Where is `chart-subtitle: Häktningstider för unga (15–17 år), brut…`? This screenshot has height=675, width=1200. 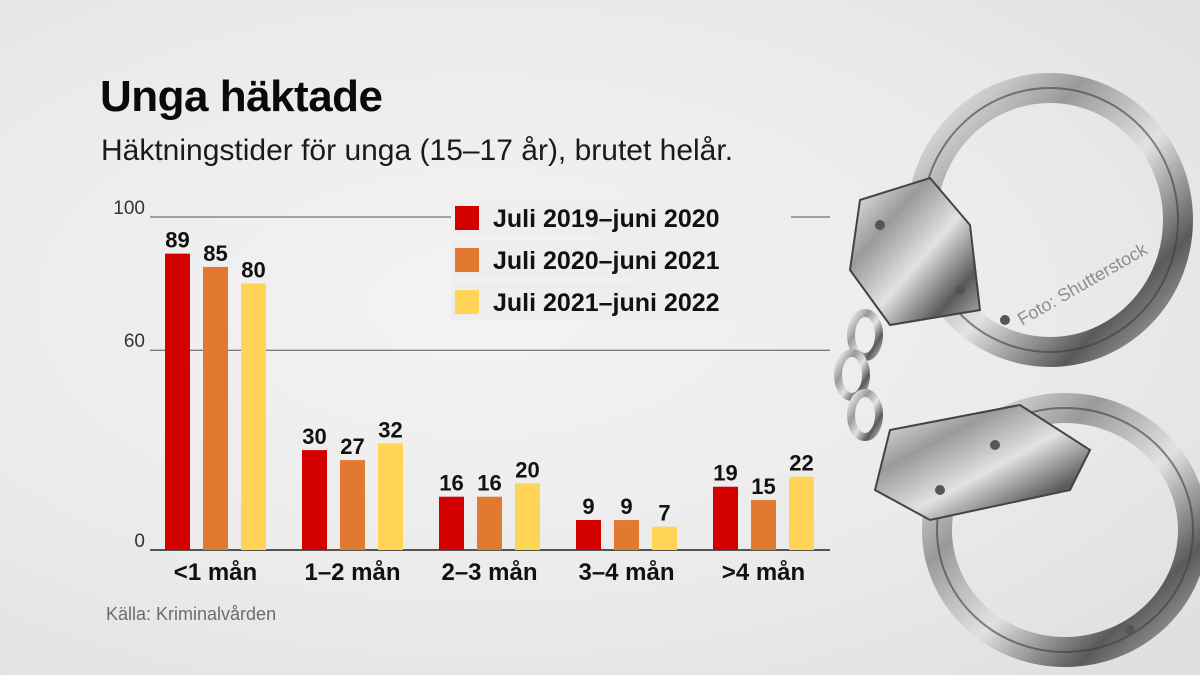
chart-subtitle: Häktningstider för unga (15–17 år), brut… is located at coordinates (417, 150).